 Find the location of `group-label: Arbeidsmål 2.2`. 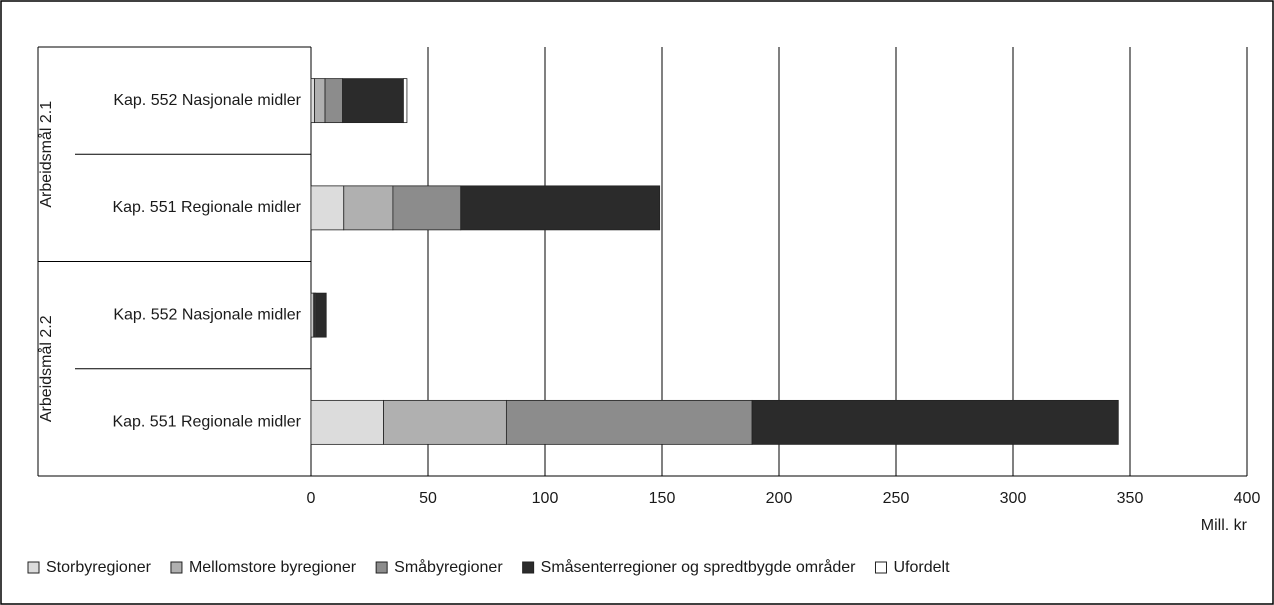

group-label: Arbeidsmål 2.2 is located at coordinates (46, 368).